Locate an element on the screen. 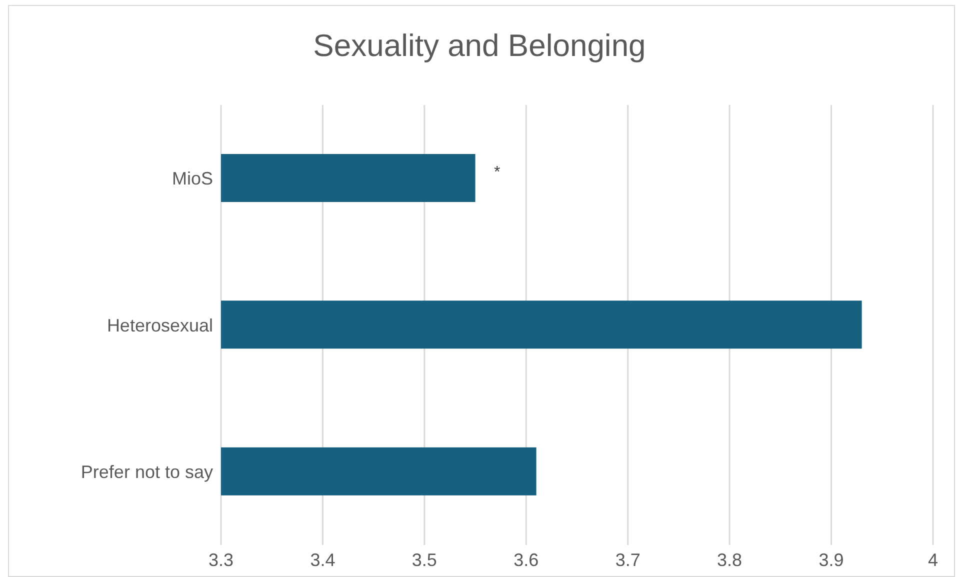 The width and height of the screenshot is (959, 577). annotation: * is located at coordinates (497, 173).